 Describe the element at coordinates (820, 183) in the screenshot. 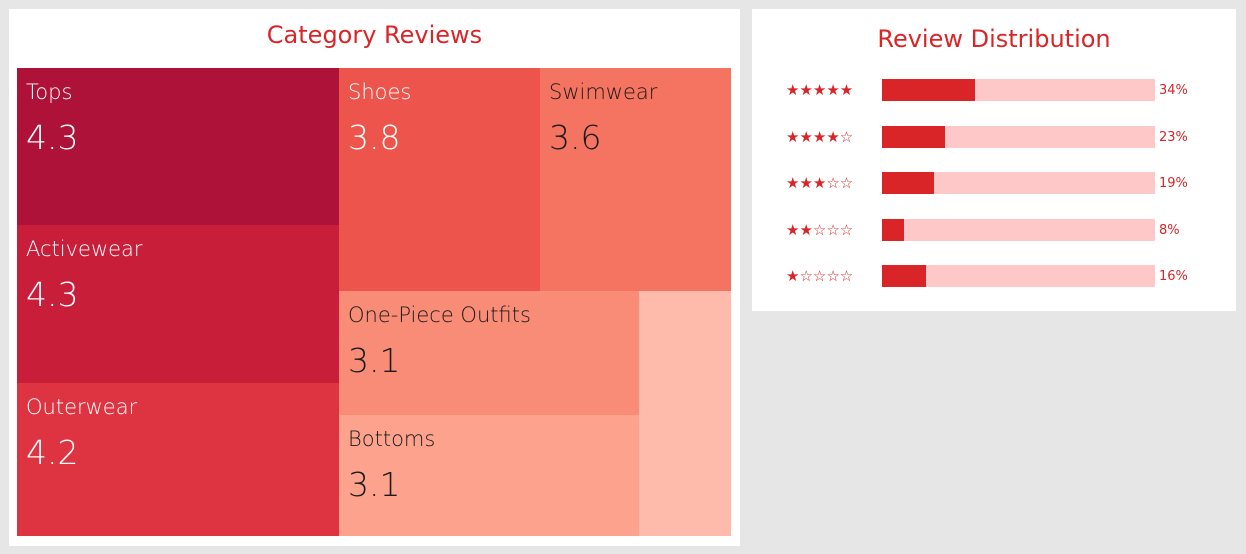

I see `star-rating-label: ★★★☆☆` at that location.